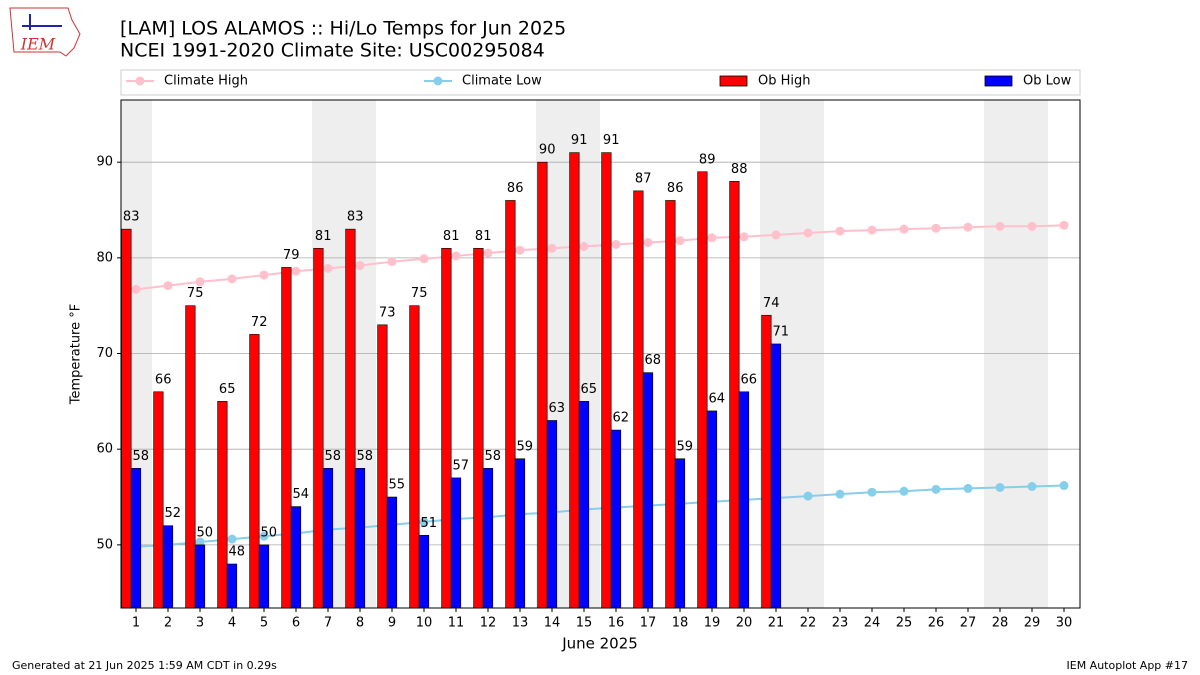  Describe the element at coordinates (557, 408) in the screenshot. I see `bar-label: 63` at that location.